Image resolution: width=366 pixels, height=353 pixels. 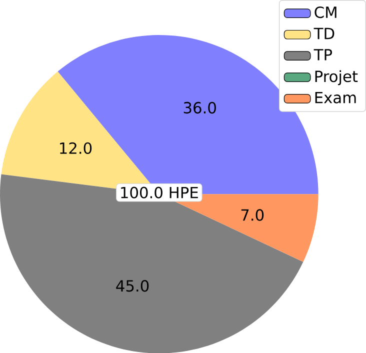 What do you see at coordinates (252, 215) in the screenshot?
I see `data-label: 7.0` at bounding box center [252, 215].